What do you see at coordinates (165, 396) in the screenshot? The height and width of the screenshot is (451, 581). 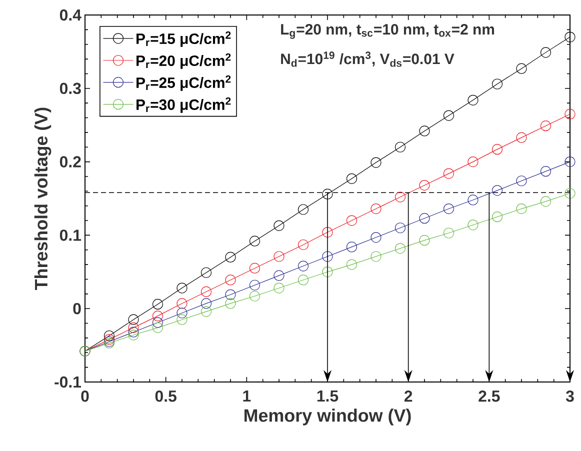 I see `x-tick-label: 0.5` at bounding box center [165, 396].